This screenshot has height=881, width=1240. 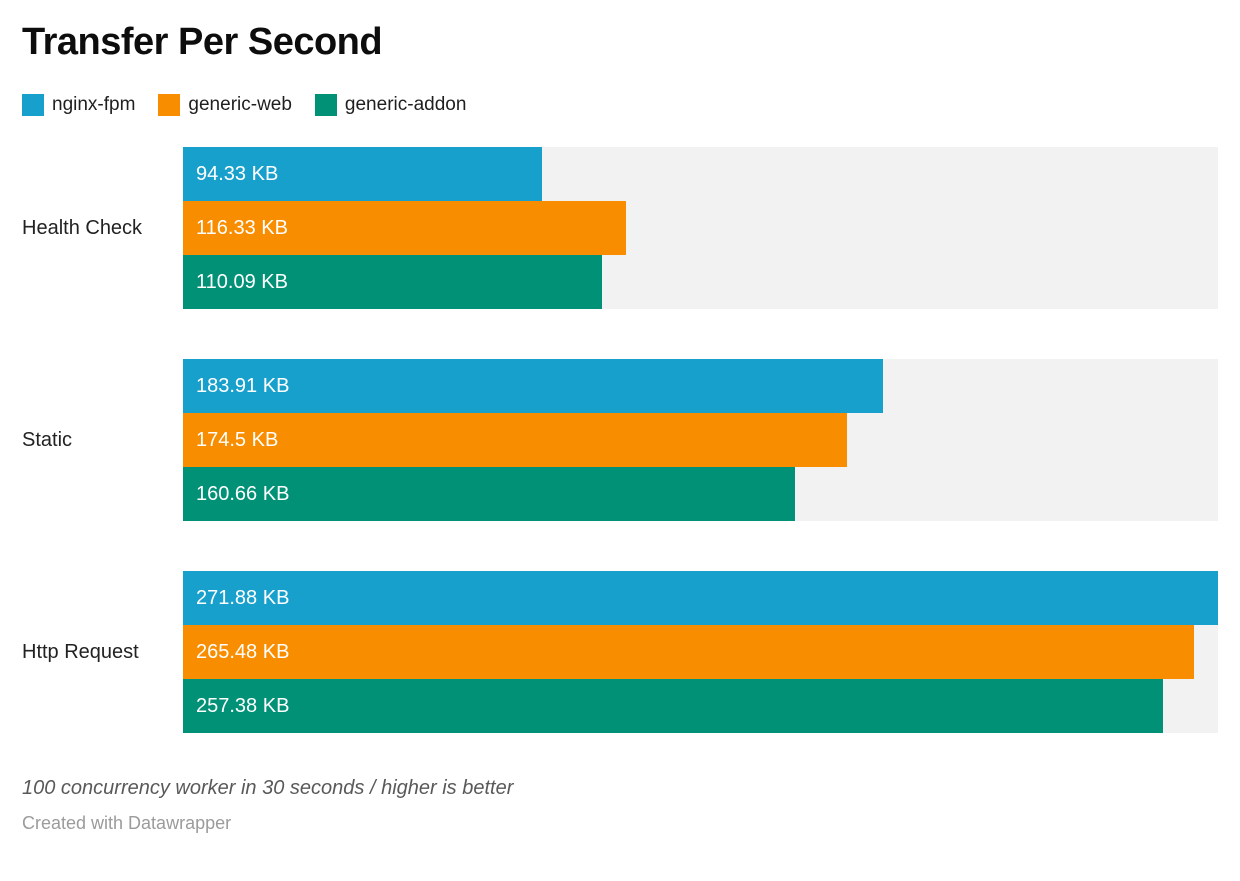 I want to click on bar-track: 183.91 KB, so click(x=700, y=386).